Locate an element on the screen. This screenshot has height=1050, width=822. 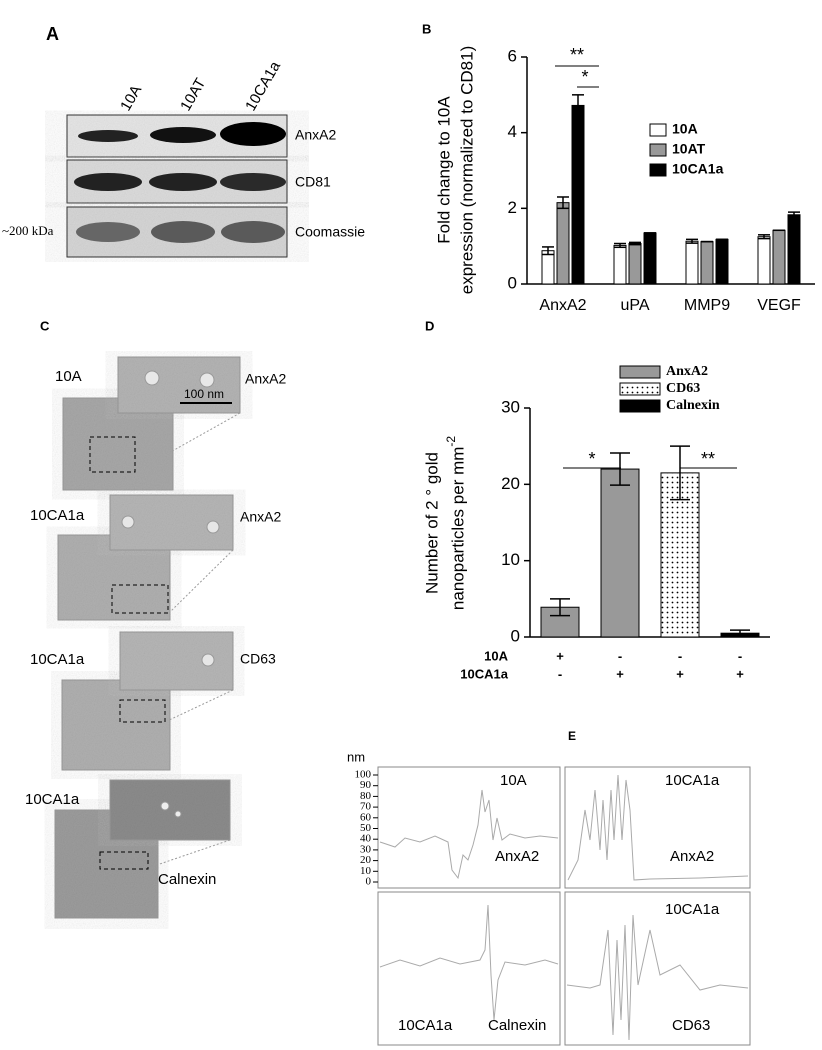
row-label: Coomassie is located at coordinates (330, 232).